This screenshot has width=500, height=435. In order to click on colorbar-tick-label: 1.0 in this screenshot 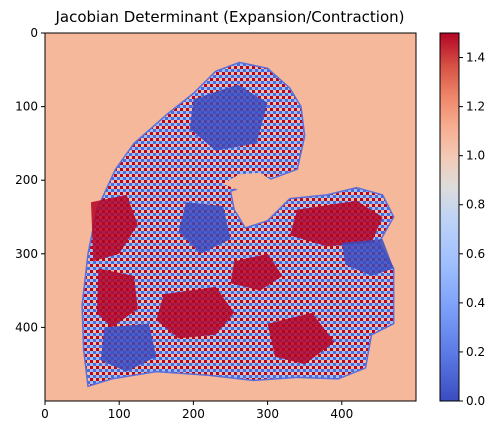, I will do `click(475, 156)`.